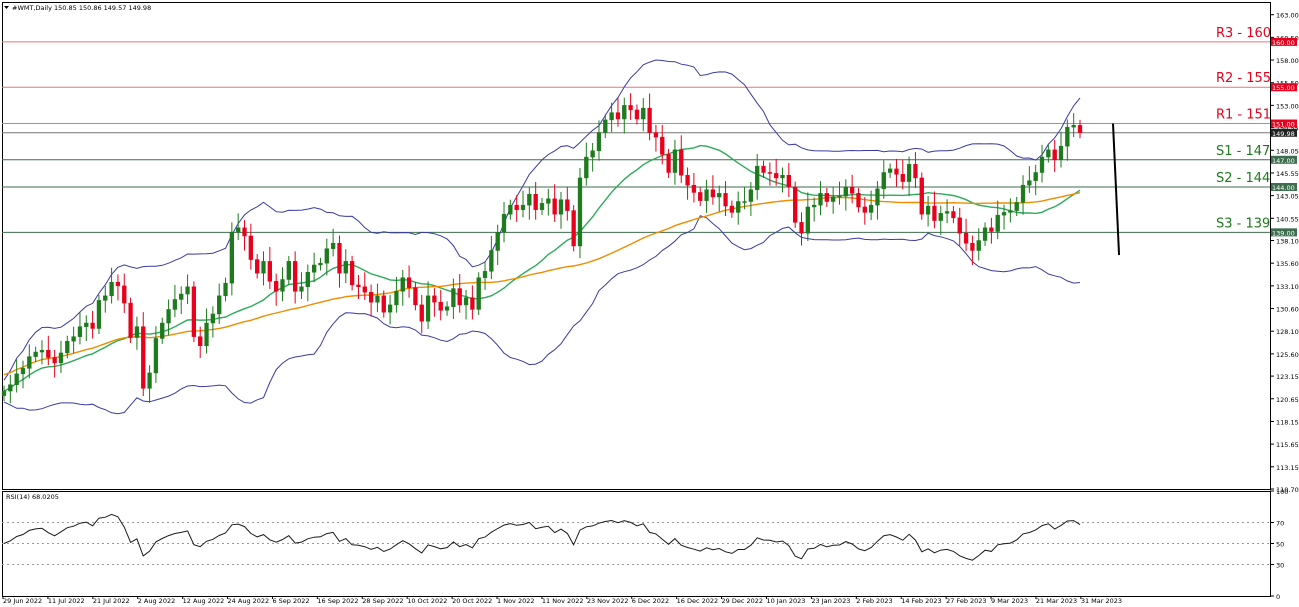 This screenshot has height=607, width=1299. I want to click on price-tick-label: 145.55, so click(1287, 174).